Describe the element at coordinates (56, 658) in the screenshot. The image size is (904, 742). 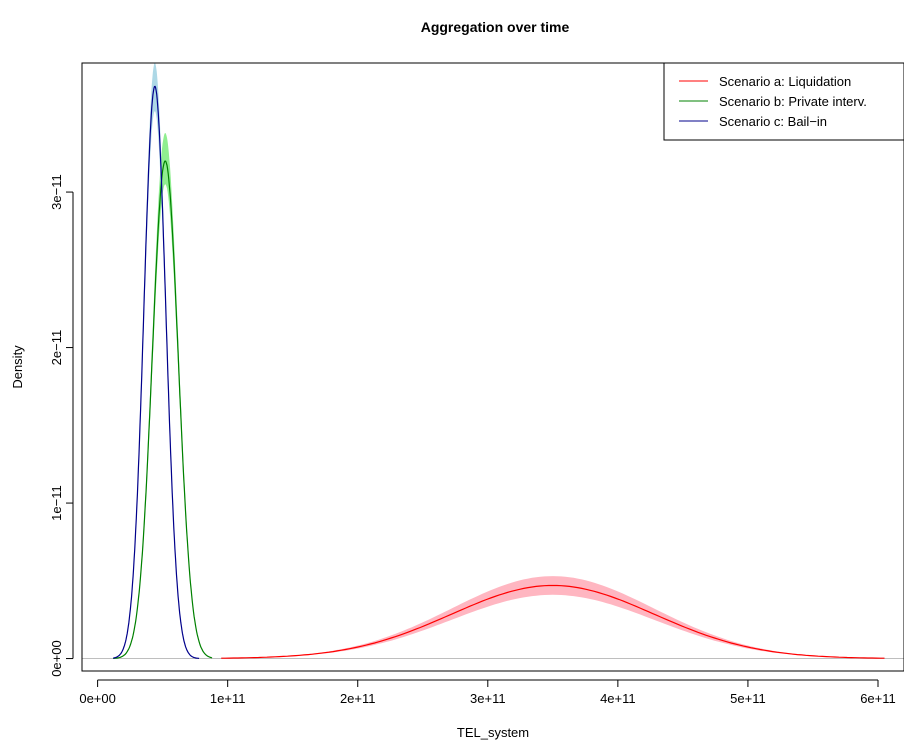
I see `y-tick-label: 0e+00` at that location.